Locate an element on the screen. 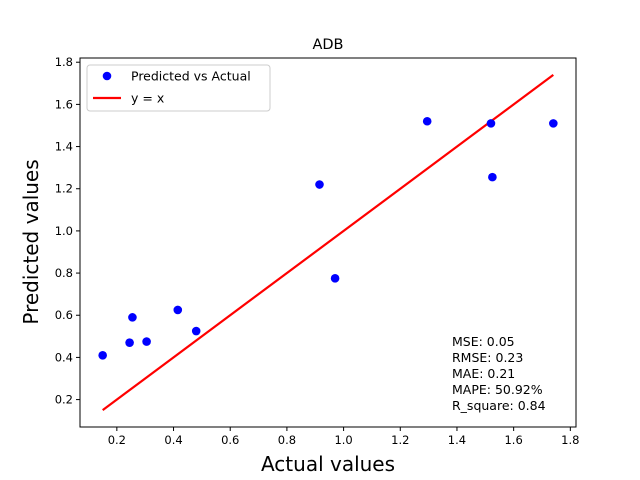 The width and height of the screenshot is (640, 480). y-tick-label: 0.8 is located at coordinates (64, 273).